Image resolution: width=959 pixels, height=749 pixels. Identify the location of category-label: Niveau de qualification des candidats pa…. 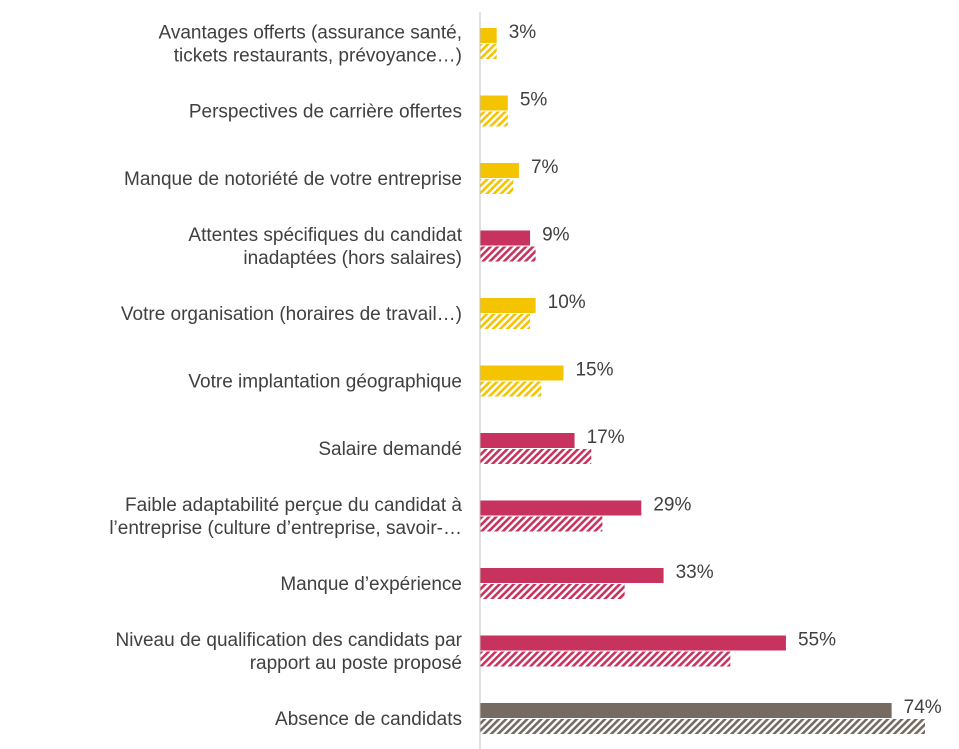
(289, 640).